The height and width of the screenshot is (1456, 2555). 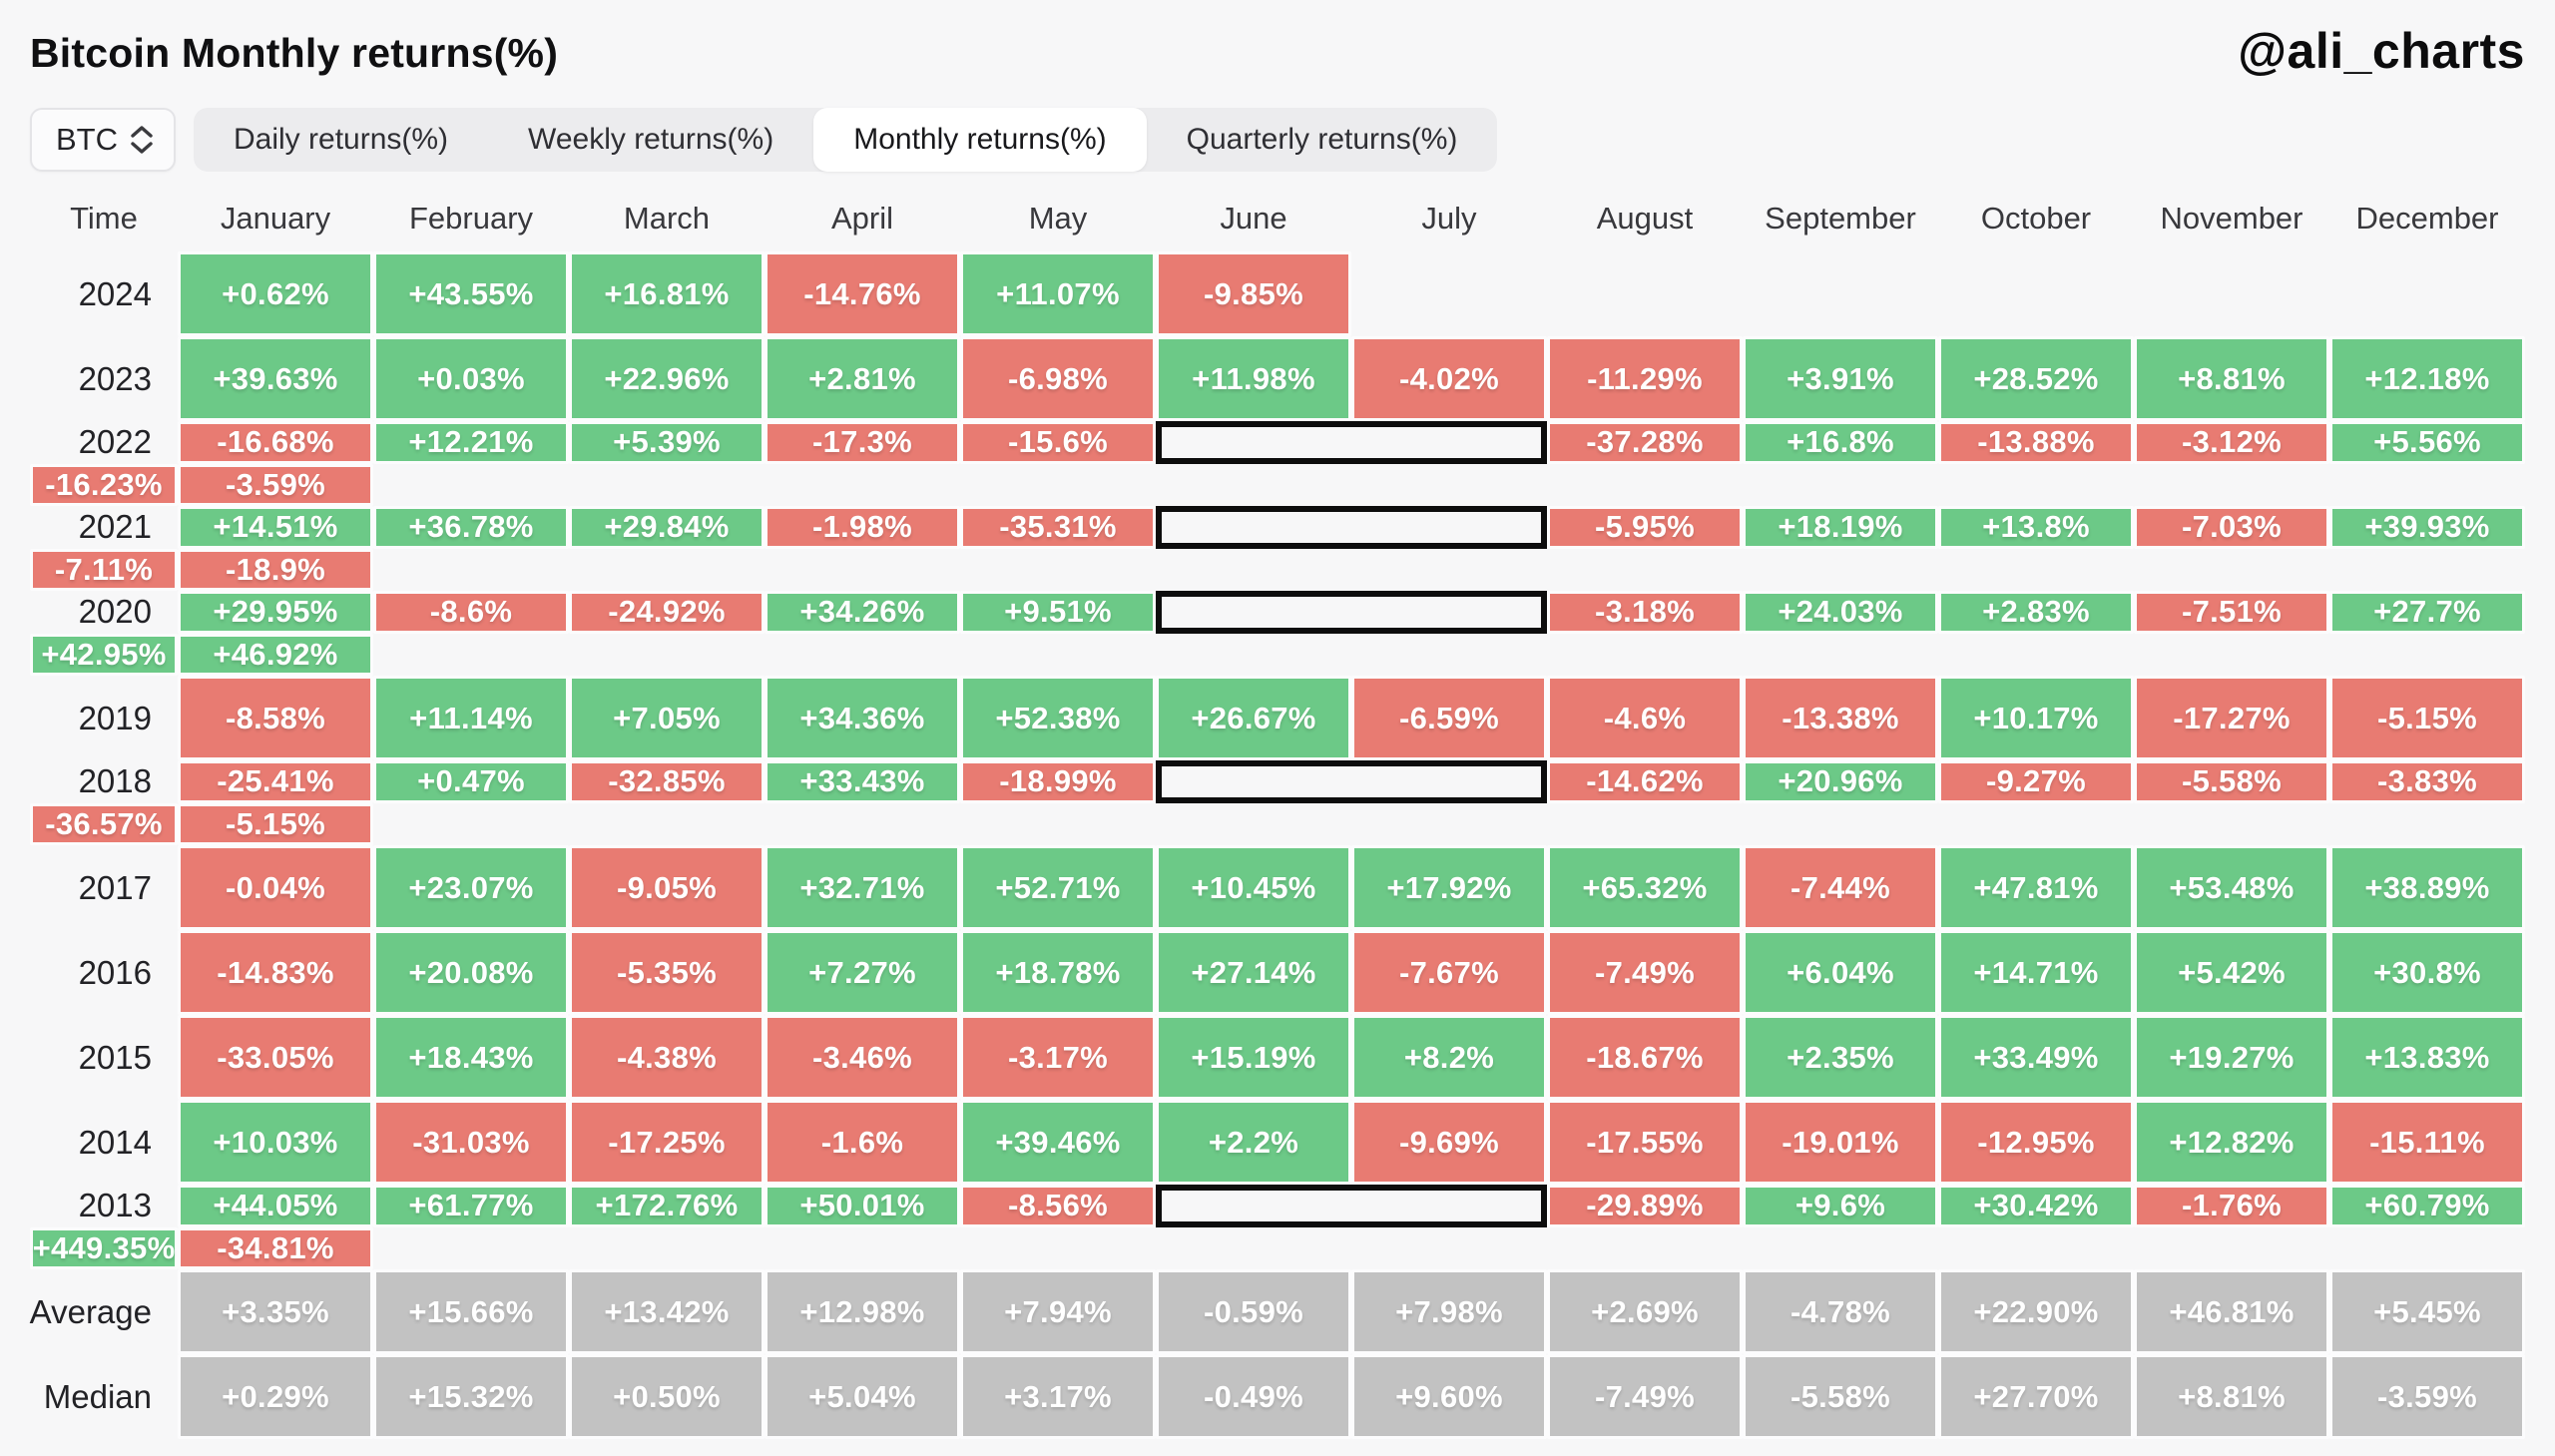 I want to click on return-cell: -14.83%, so click(x=275, y=972).